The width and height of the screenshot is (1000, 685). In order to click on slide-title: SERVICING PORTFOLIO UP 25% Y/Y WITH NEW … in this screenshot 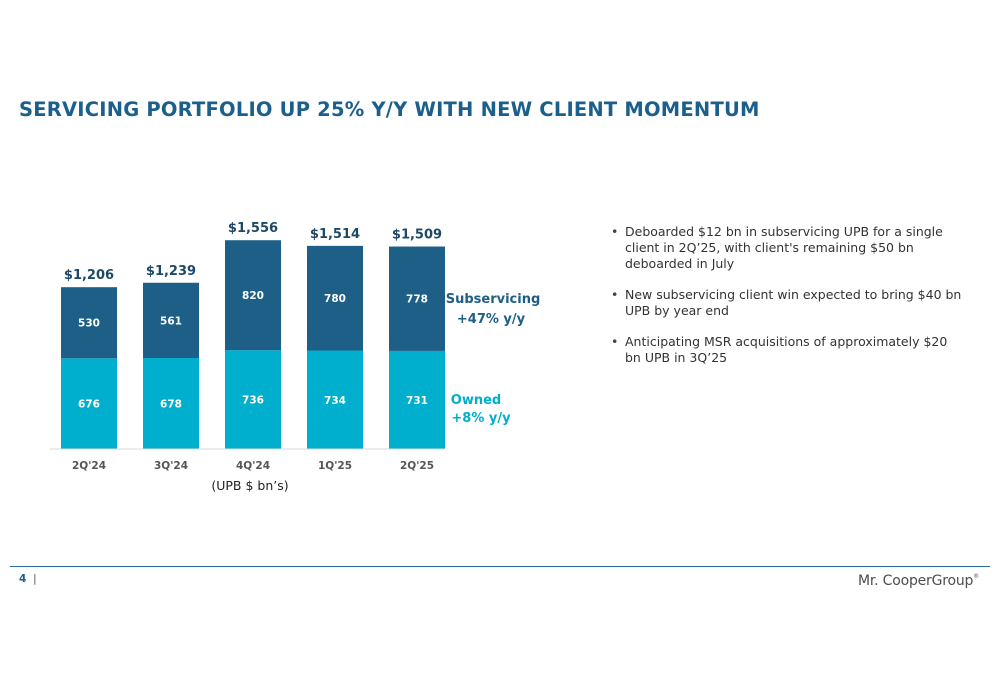, I will do `click(389, 109)`.